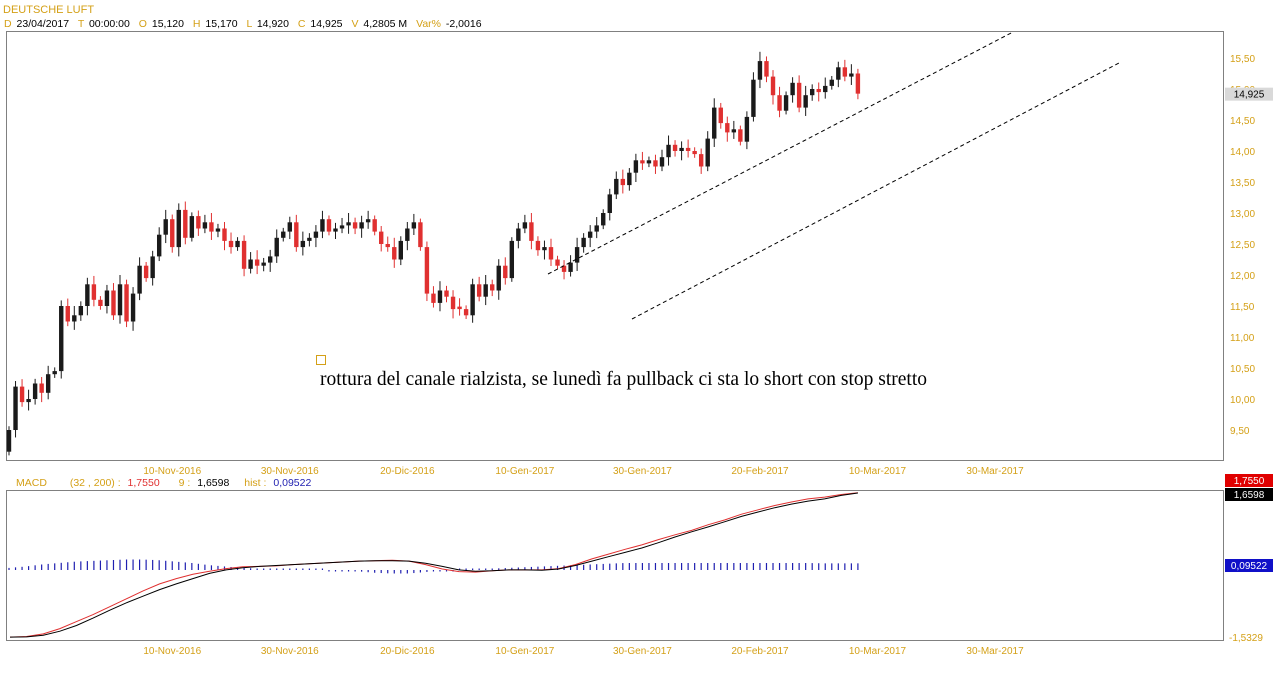 This screenshot has height=673, width=1278. I want to click on macd-x-tick-label: 30-Gen-2017, so click(642, 651).